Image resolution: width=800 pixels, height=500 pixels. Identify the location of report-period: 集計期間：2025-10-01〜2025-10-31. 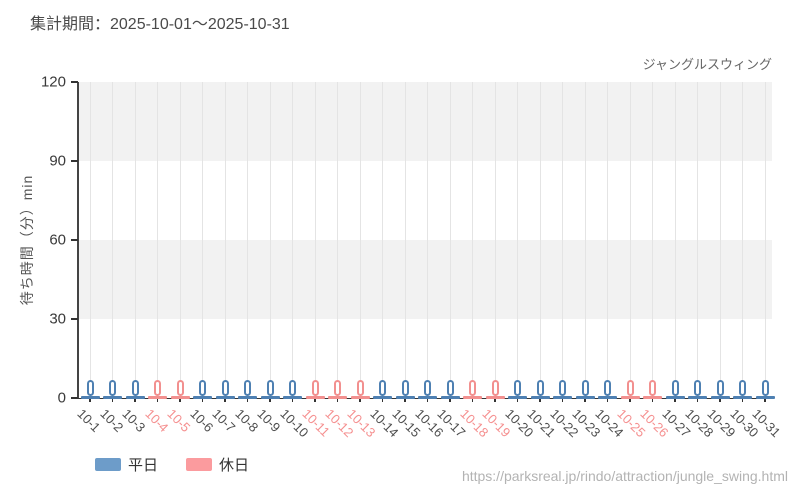
(160, 24).